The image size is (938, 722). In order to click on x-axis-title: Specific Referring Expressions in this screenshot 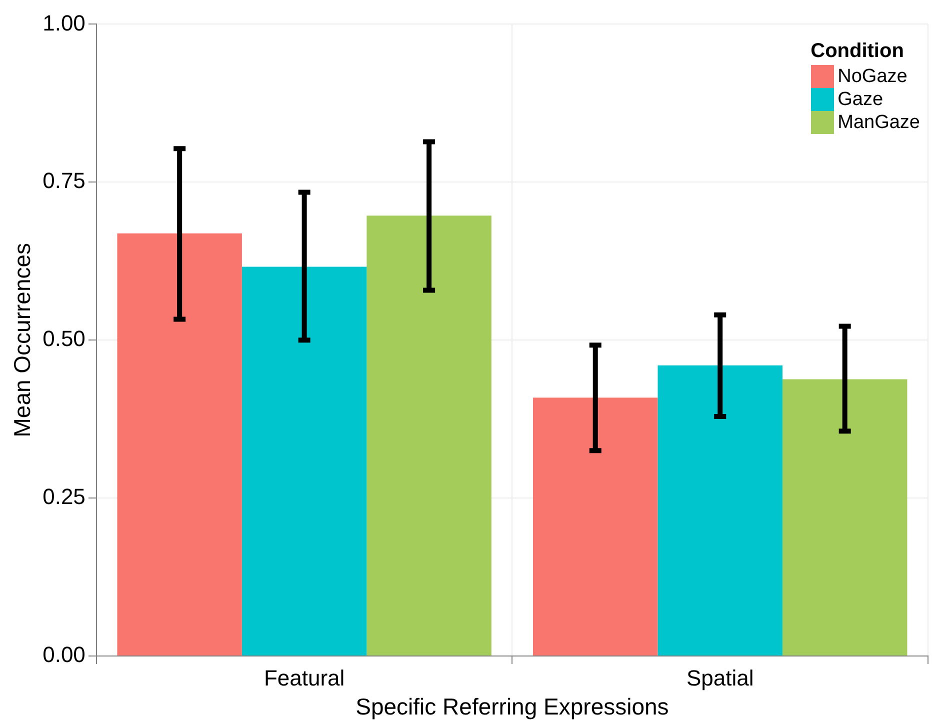, I will do `click(512, 707)`.